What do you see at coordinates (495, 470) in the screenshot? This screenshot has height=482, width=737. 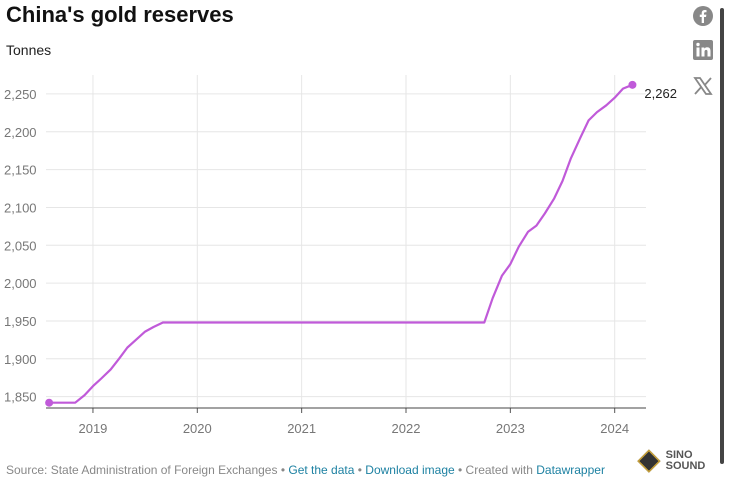 I see `footer-created-with: • Created with` at bounding box center [495, 470].